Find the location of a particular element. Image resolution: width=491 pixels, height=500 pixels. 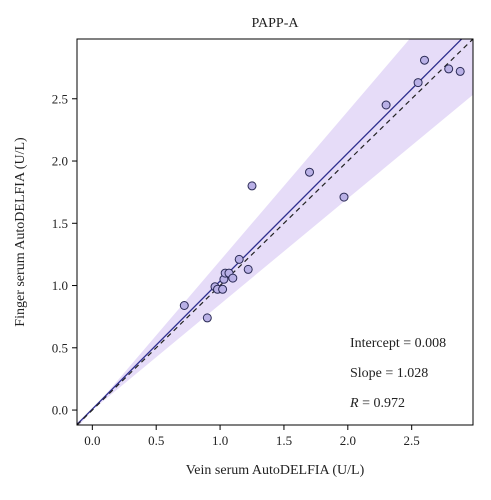

x-tick-label: 1.5 is located at coordinates (284, 440).